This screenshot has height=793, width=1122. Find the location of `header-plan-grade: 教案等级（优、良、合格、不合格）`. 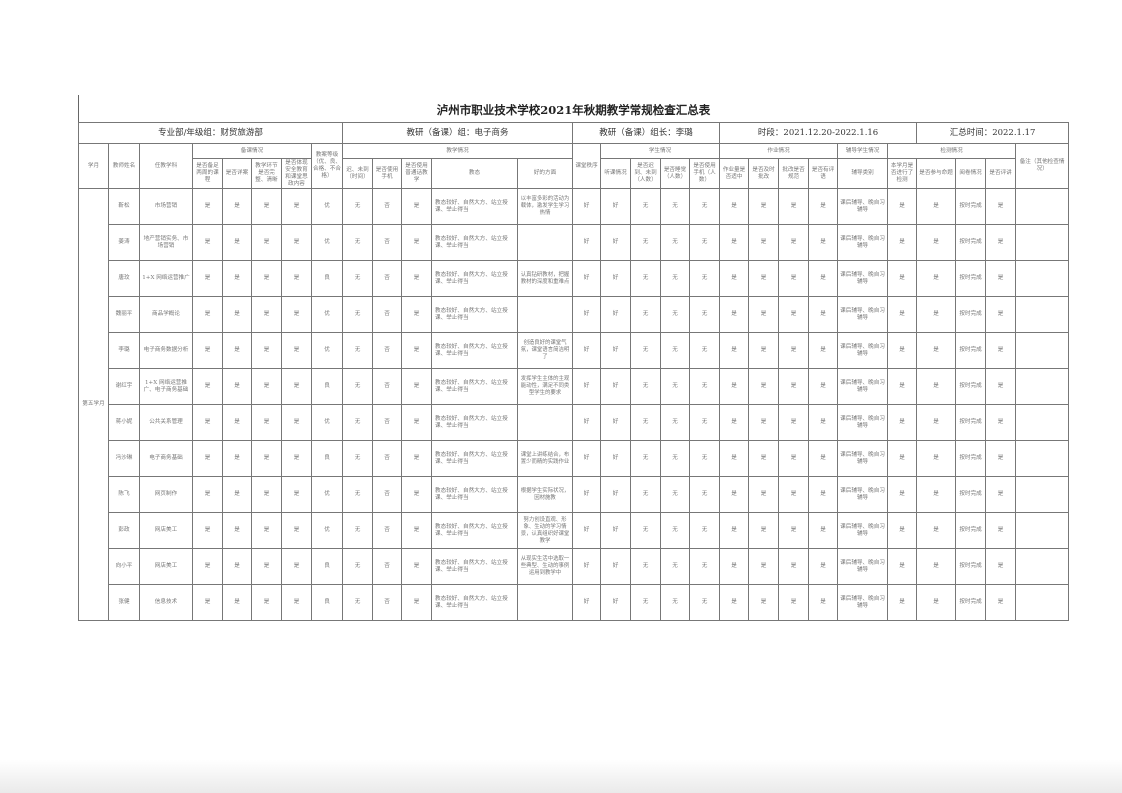

header-plan-grade: 教案等级（优、良、合格、不合格） is located at coordinates (327, 166).